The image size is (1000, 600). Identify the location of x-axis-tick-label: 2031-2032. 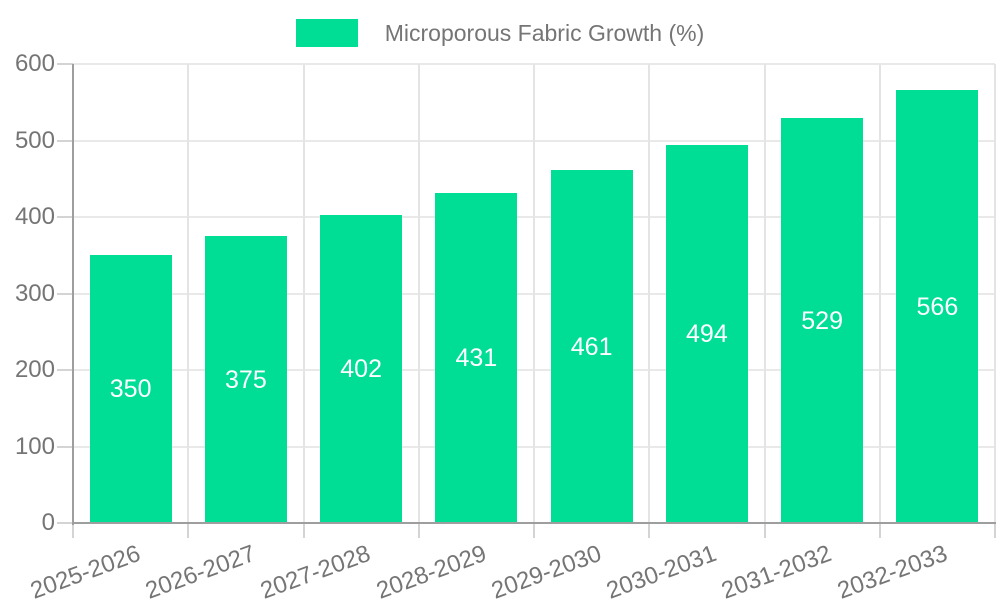
(777, 570).